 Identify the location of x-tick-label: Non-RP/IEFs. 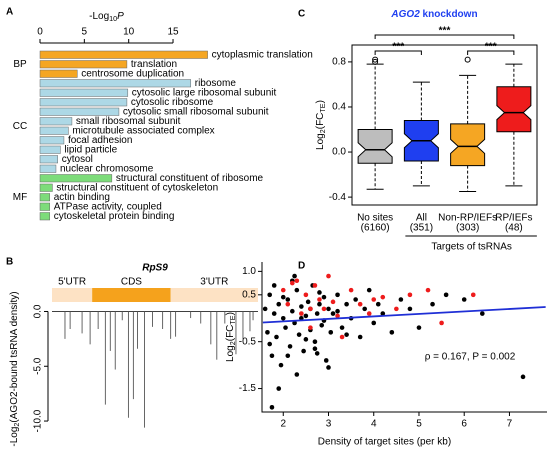
(467, 218).